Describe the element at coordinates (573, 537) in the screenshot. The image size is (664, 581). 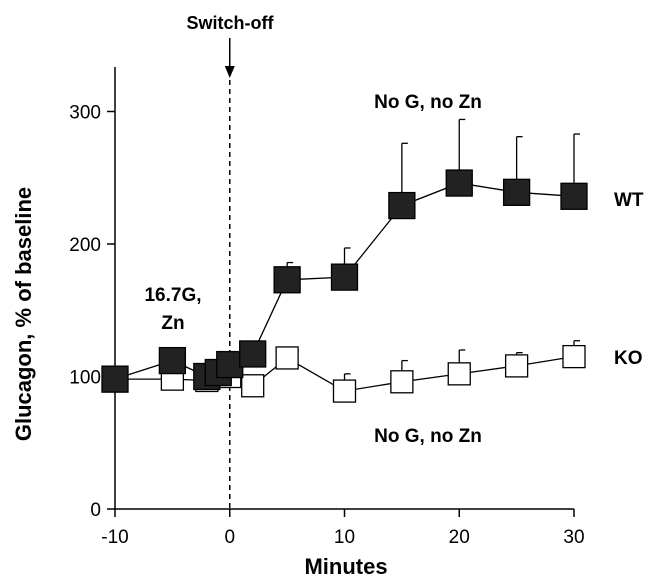
I see `x-tick-label: 30` at that location.